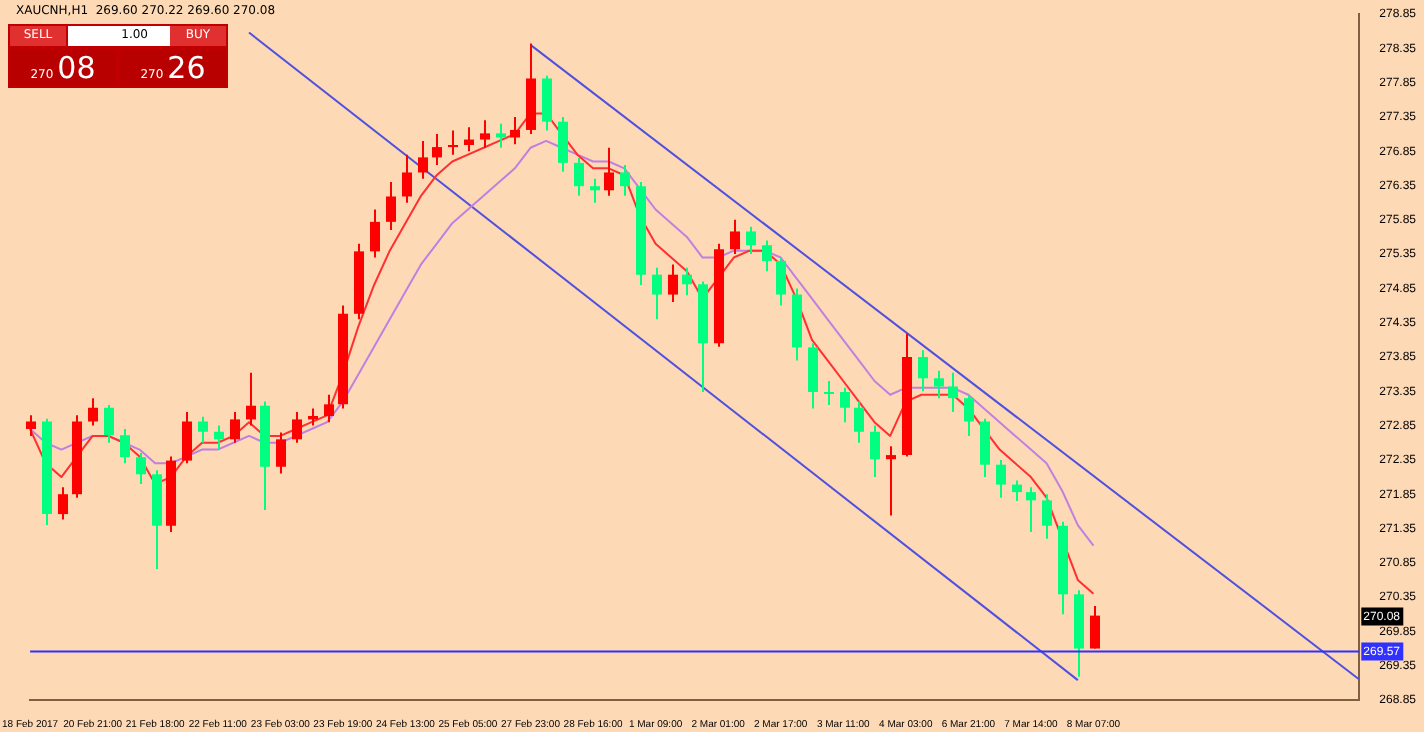 The width and height of the screenshot is (1424, 732). I want to click on annotation: 26, so click(186, 68).